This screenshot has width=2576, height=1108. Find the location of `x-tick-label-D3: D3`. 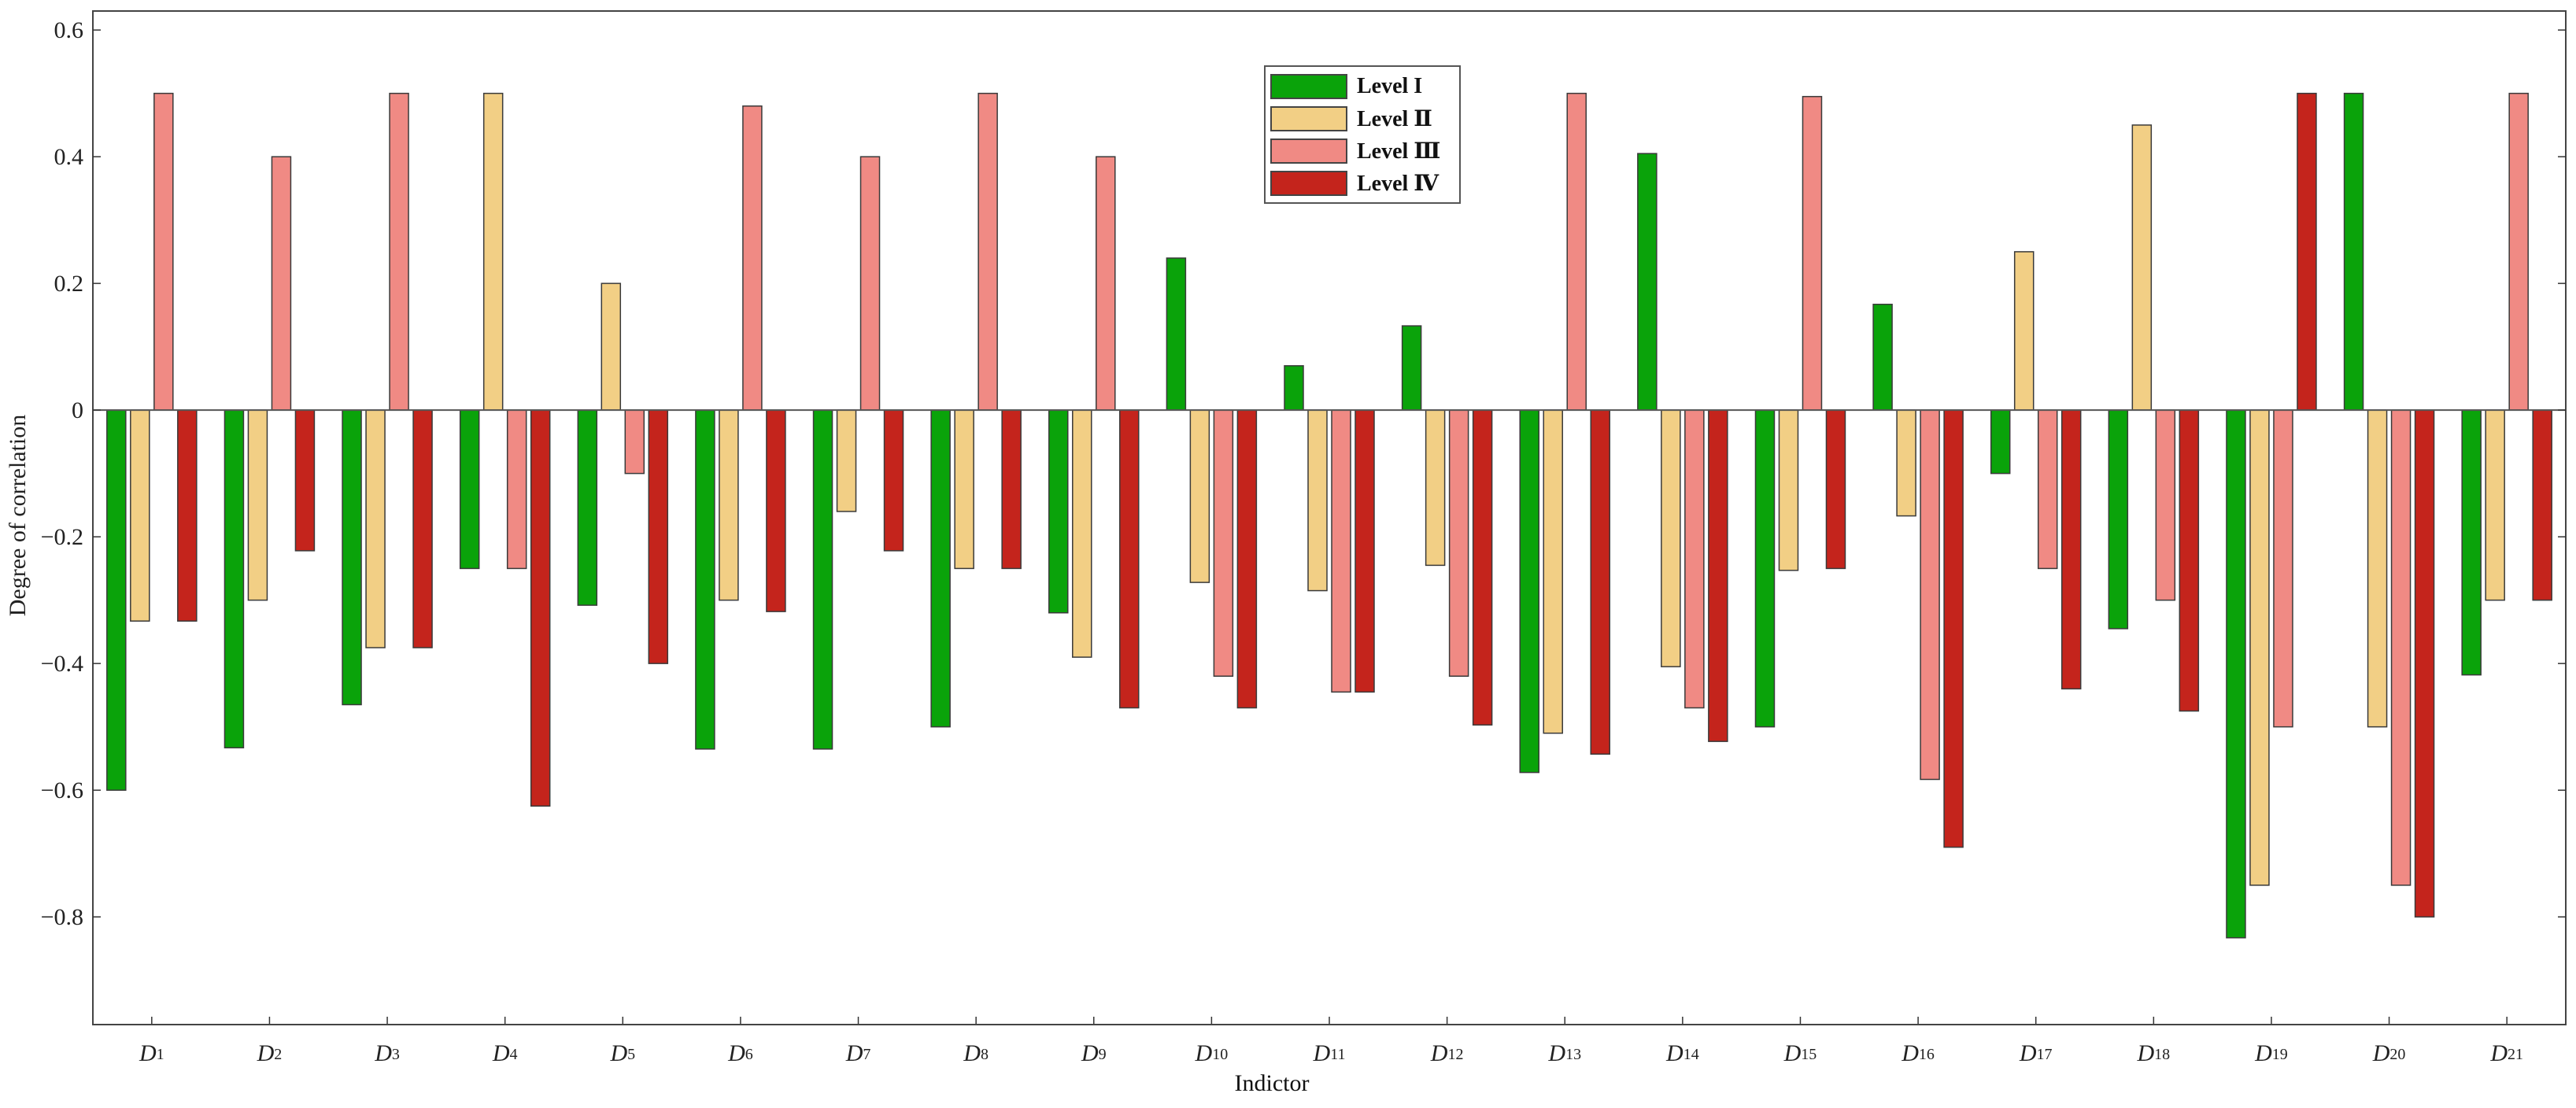

x-tick-label-D3: D3 is located at coordinates (387, 1053).